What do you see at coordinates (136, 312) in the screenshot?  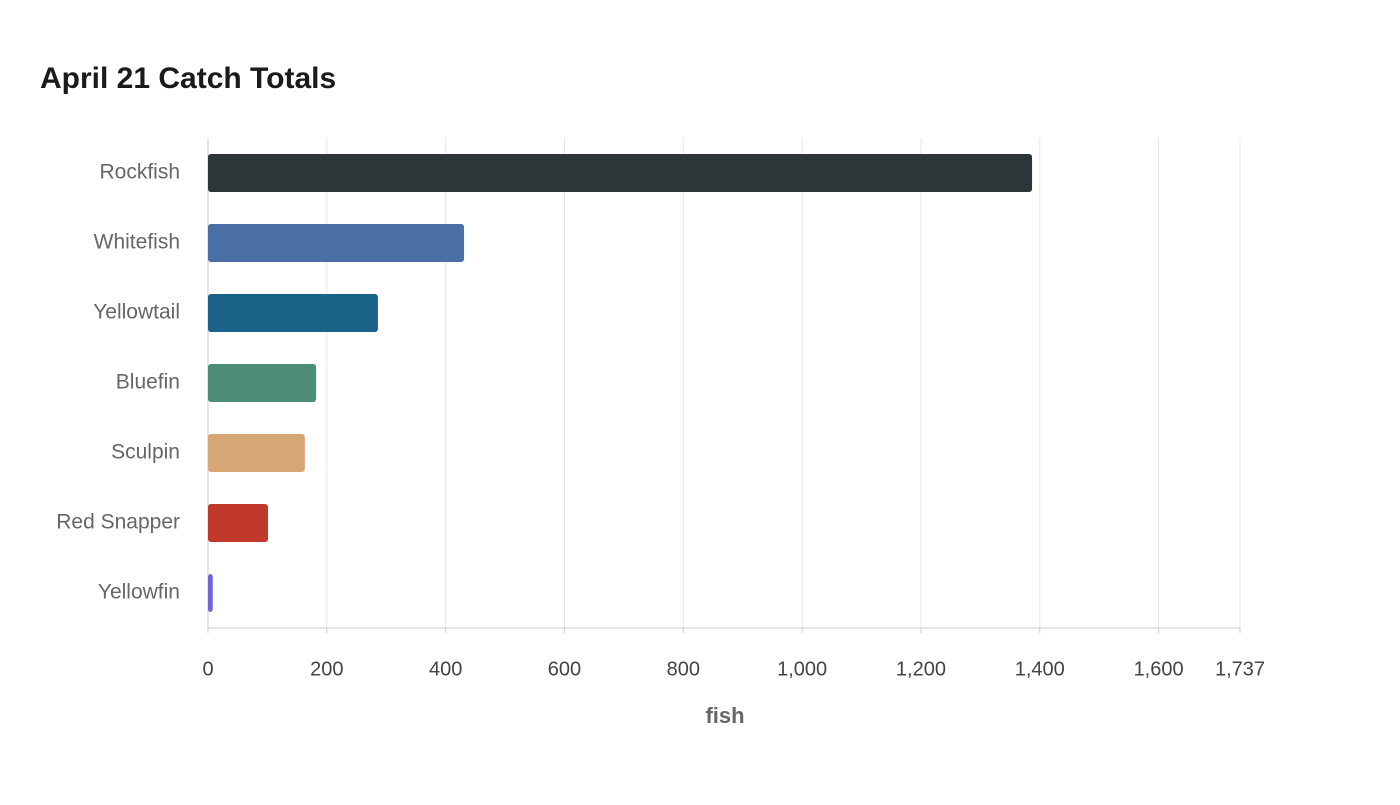 I see `y-tick-label: Yellowtail` at bounding box center [136, 312].